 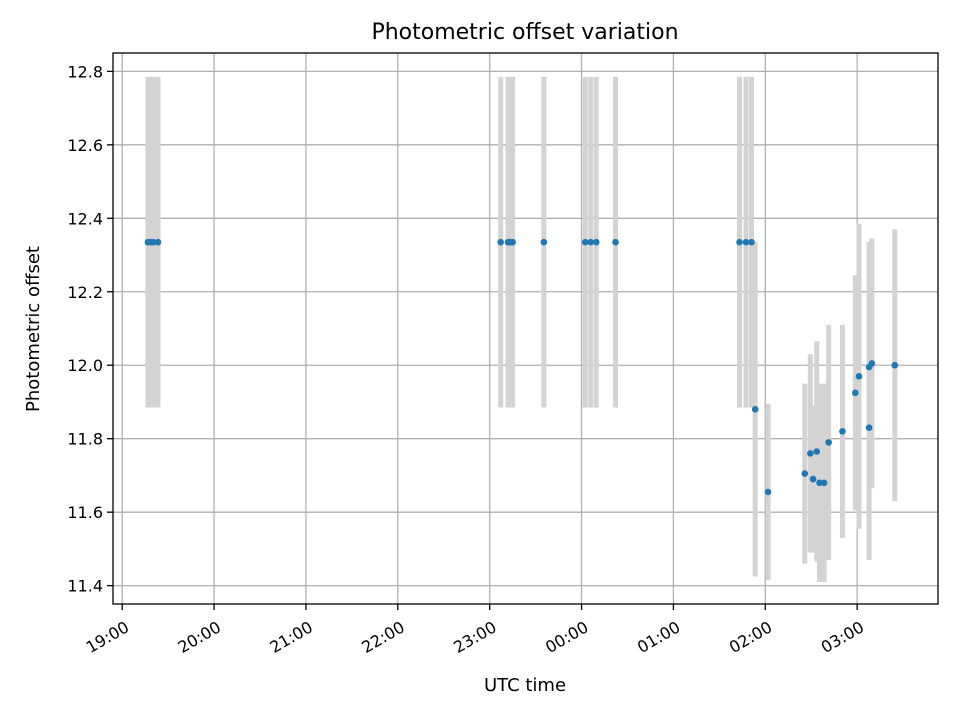 What do you see at coordinates (85, 512) in the screenshot?
I see `y-tick-label: 11.6` at bounding box center [85, 512].